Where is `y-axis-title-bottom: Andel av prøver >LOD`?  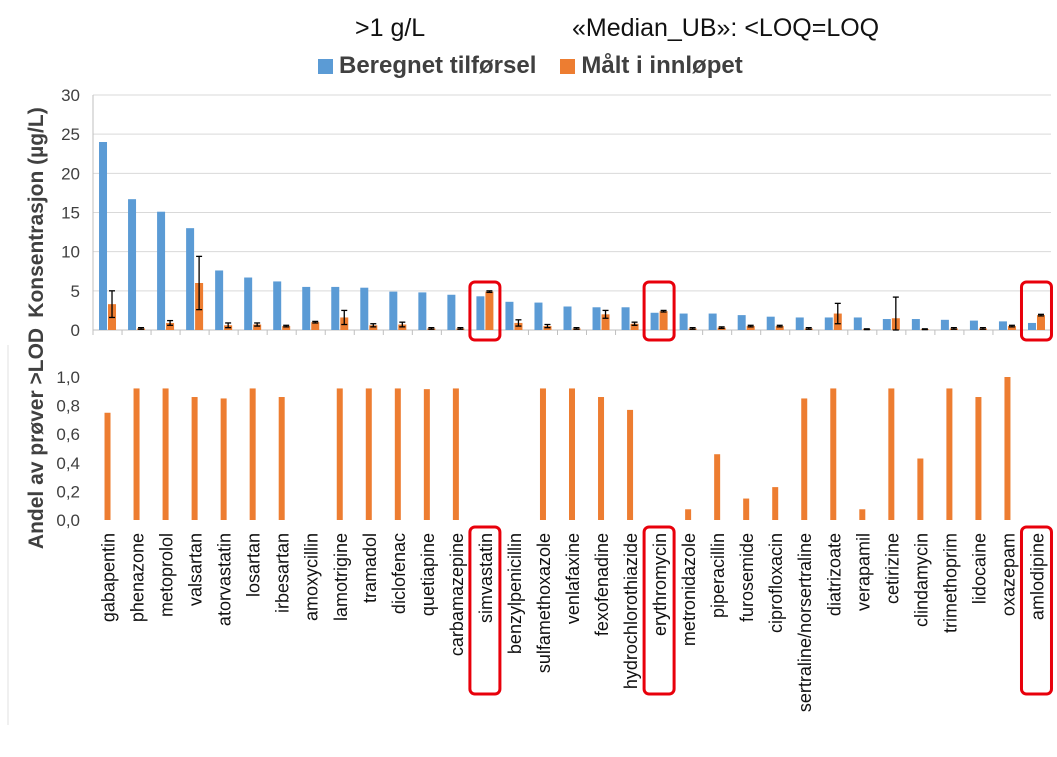
y-axis-title-bottom: Andel av prøver >LOD is located at coordinates (36, 438).